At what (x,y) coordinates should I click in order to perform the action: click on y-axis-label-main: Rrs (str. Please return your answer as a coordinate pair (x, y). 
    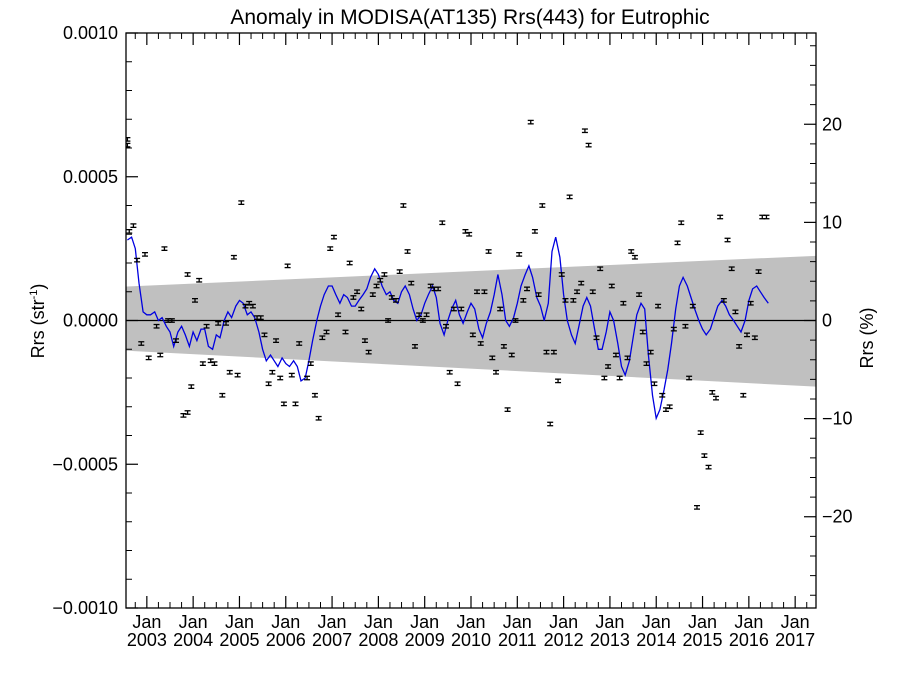
    Looking at the image, I should click on (38, 328).